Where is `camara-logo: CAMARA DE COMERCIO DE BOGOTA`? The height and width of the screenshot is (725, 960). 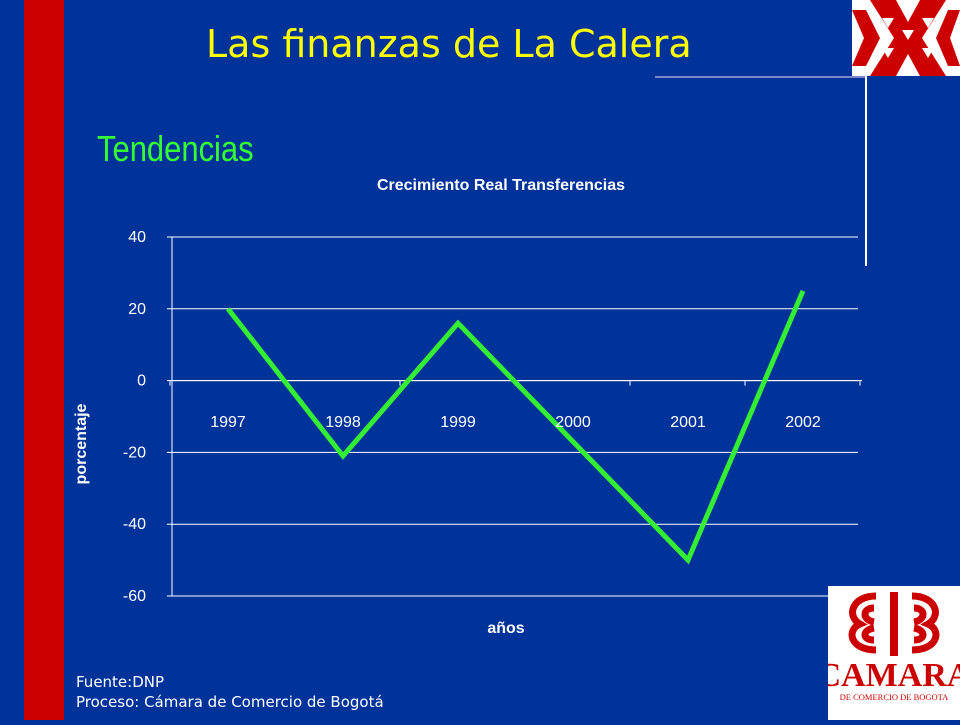 camara-logo: CAMARA DE COMERCIO DE BOGOTA is located at coordinates (888, 653).